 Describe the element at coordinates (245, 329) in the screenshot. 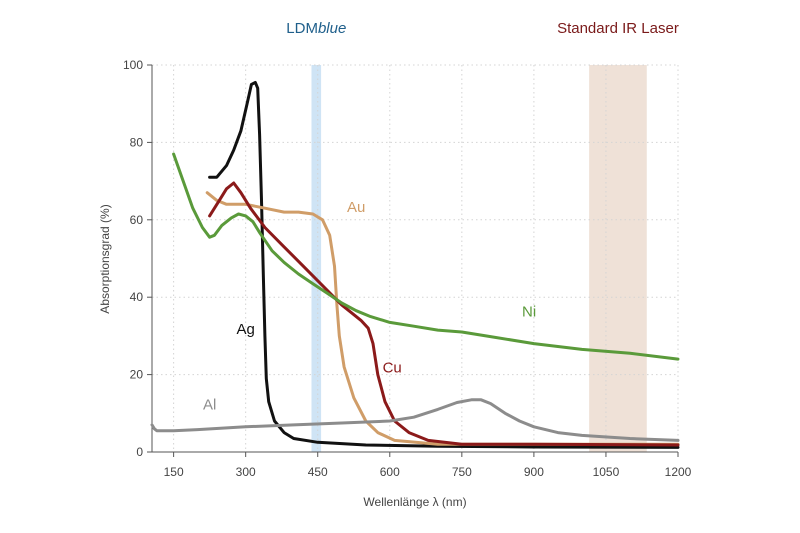

I see `series-label-ag: Ag` at that location.